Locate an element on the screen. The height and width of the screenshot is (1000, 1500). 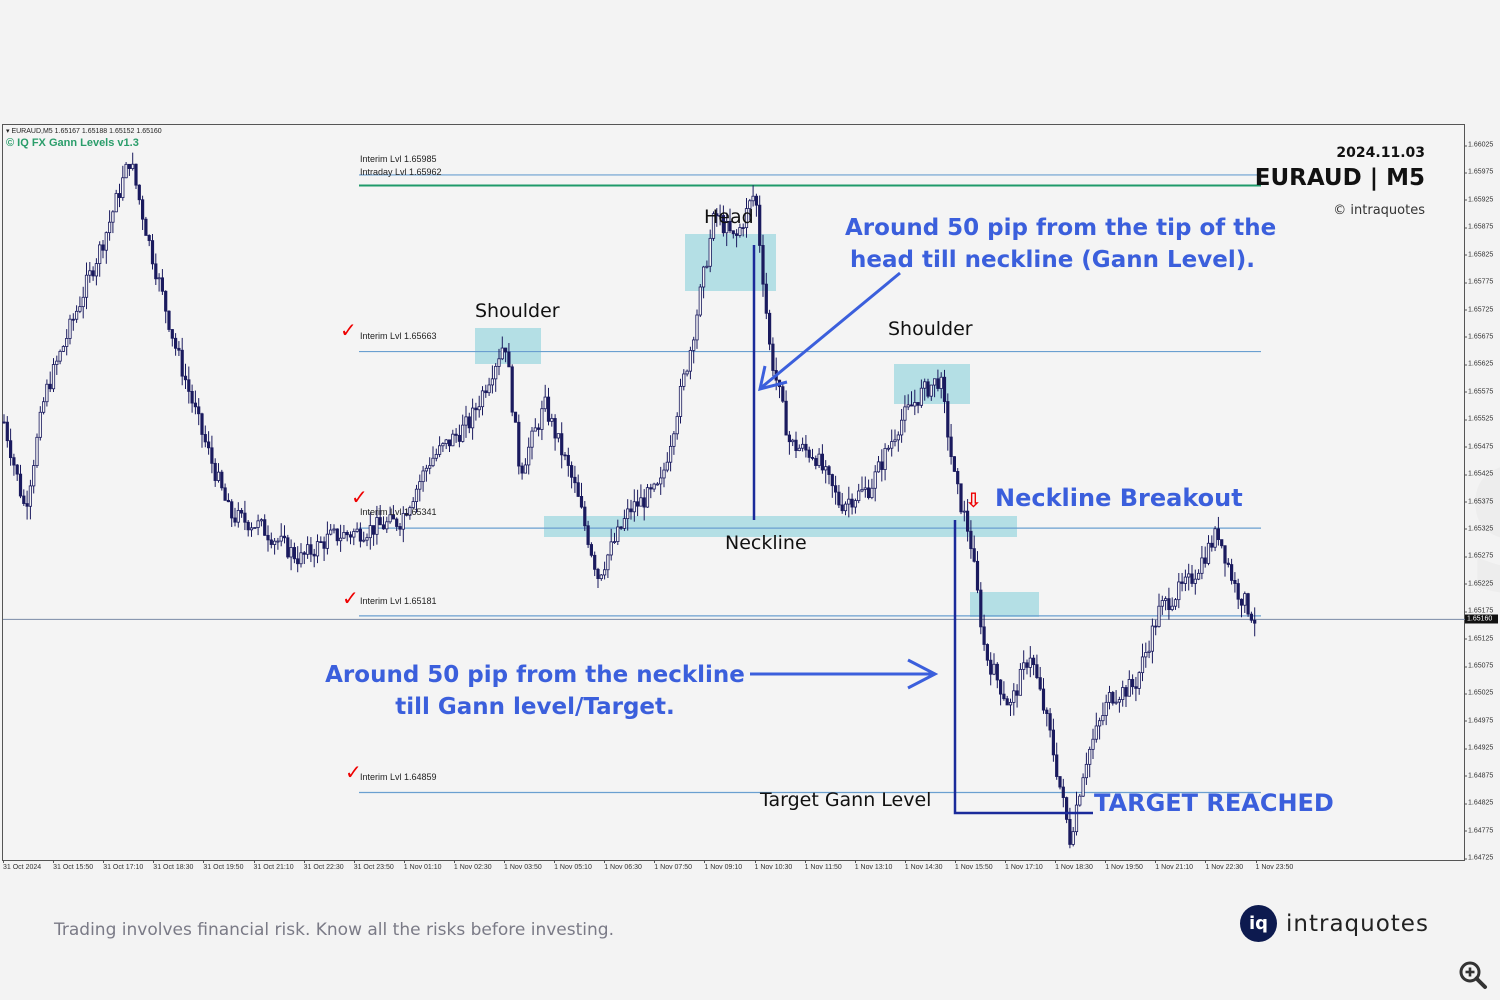
x-tick: 31 Oct 17:10 is located at coordinates (123, 865).